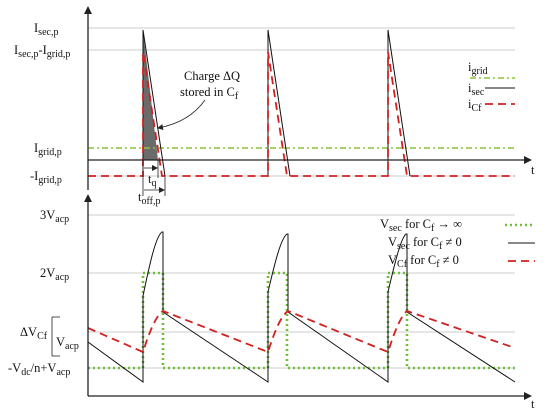 This screenshot has width=550, height=412. I want to click on label-igrid: Igrid,p, so click(48, 149).